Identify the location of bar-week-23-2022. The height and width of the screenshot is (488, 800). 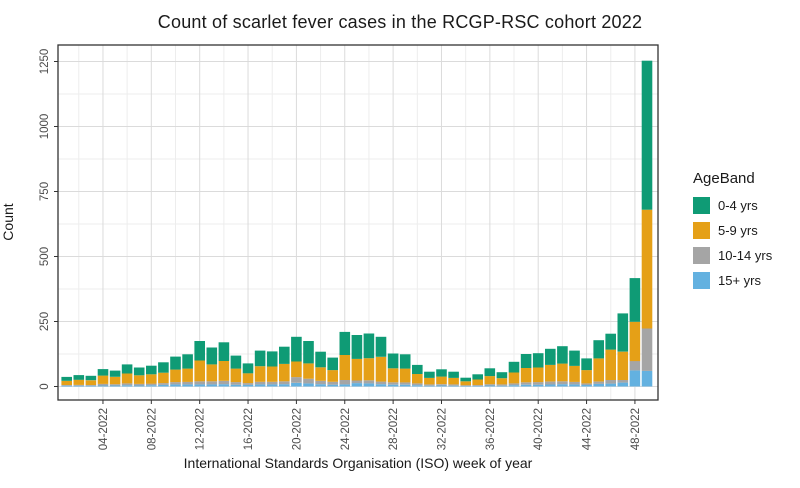
(332, 372).